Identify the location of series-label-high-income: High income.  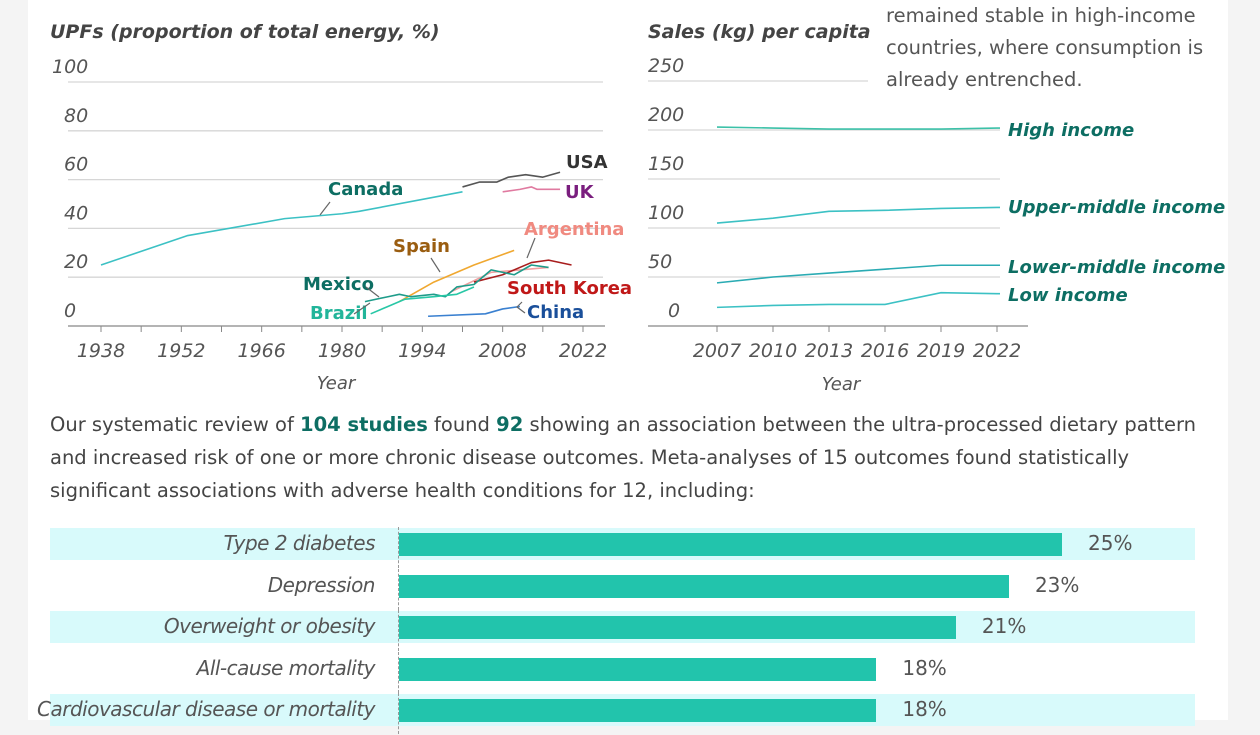
(1071, 130).